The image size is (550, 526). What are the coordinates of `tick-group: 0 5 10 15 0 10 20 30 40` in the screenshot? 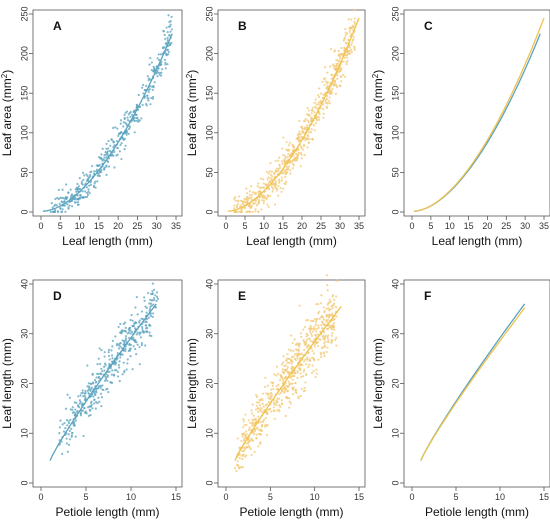 It's located at (100, 390).